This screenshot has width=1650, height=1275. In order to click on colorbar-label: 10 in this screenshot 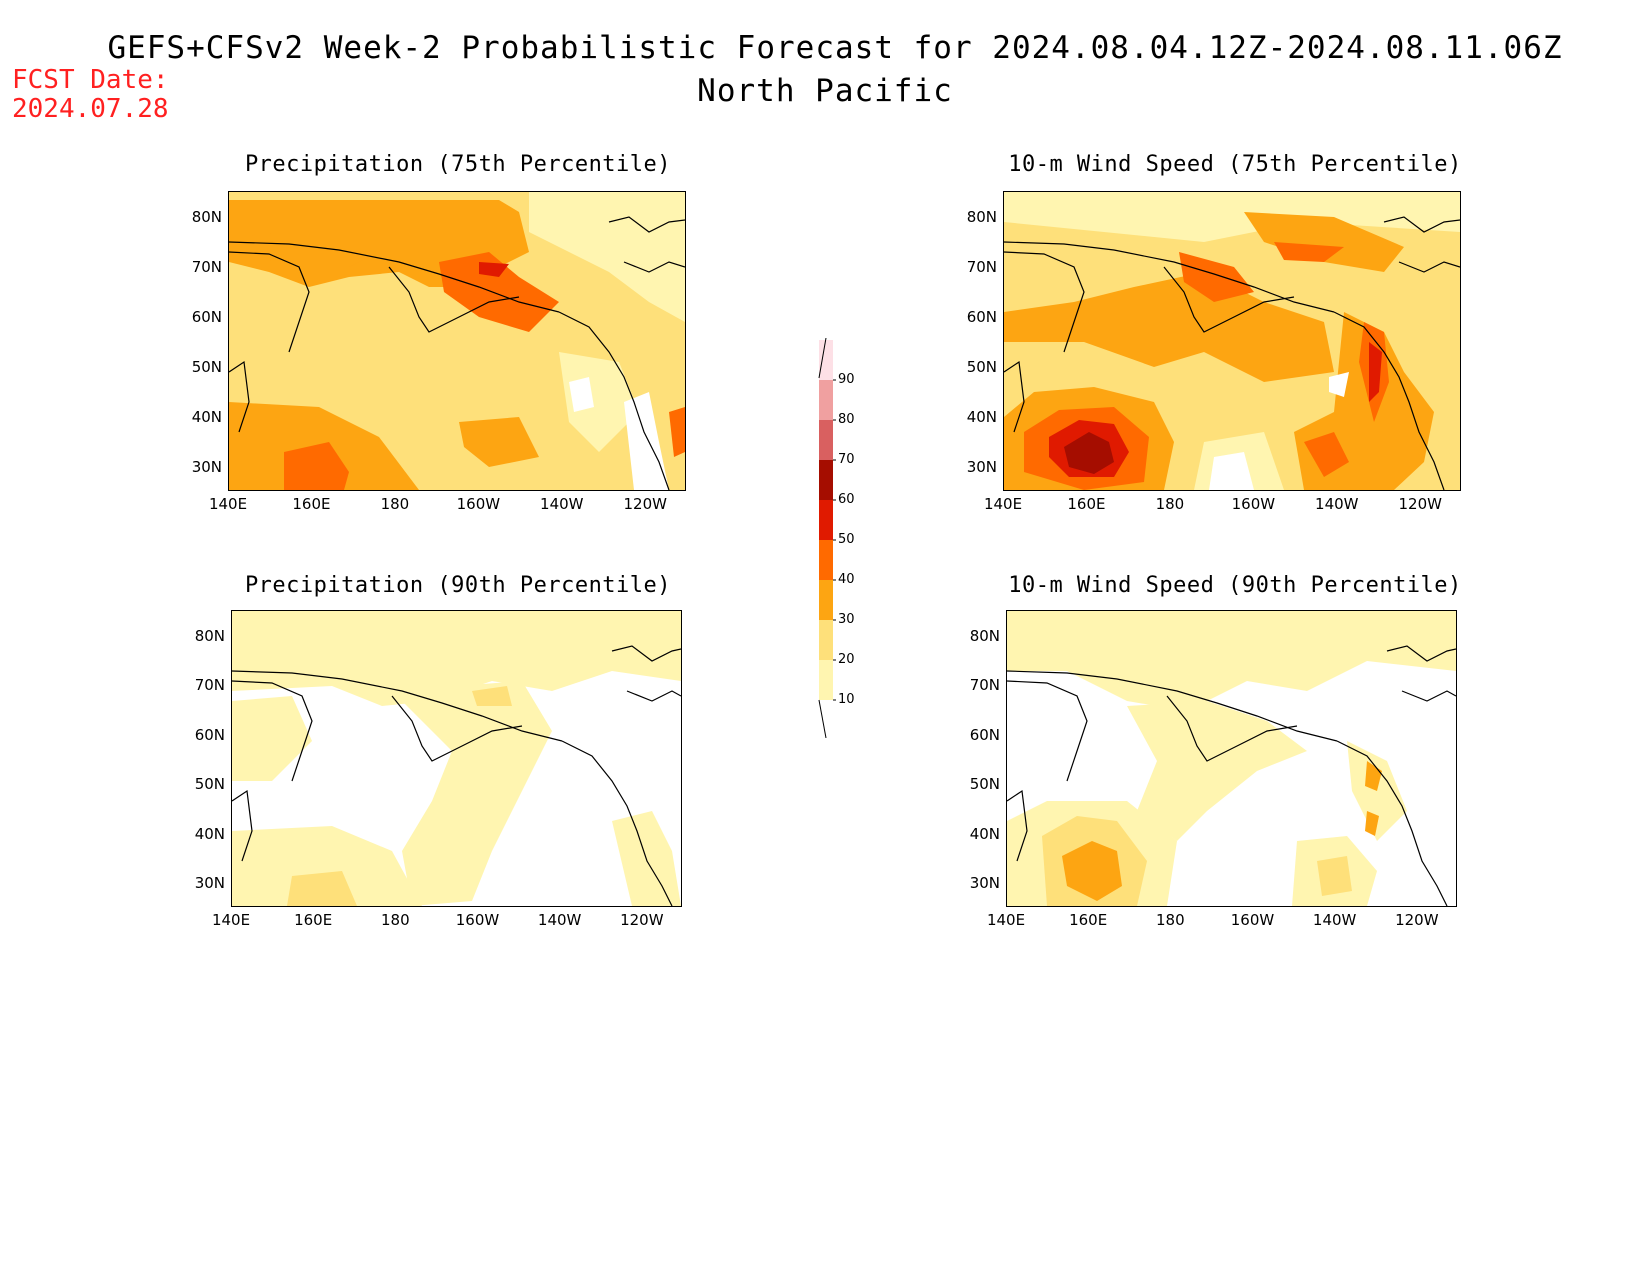, I will do `click(846, 699)`.